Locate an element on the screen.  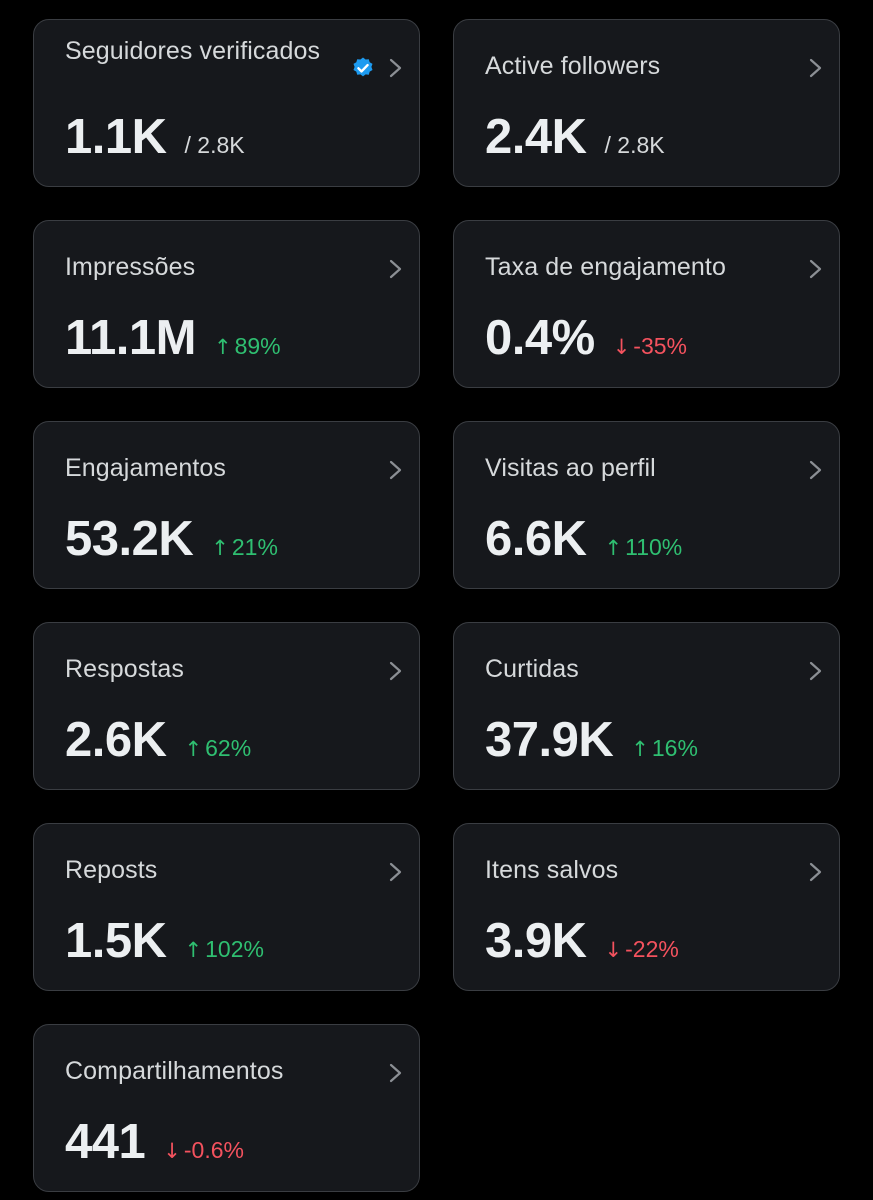
card-title: Respostas is located at coordinates (125, 669).